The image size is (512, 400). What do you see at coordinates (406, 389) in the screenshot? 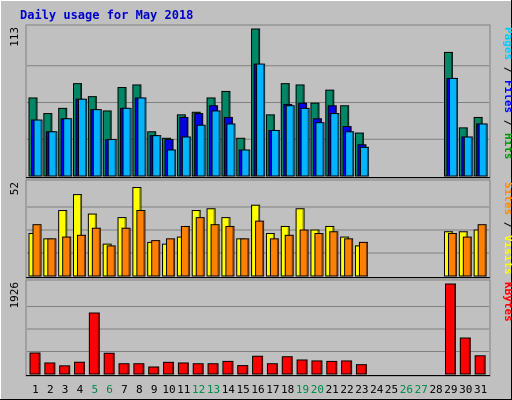
I see `day-label-26: 26` at bounding box center [406, 389].